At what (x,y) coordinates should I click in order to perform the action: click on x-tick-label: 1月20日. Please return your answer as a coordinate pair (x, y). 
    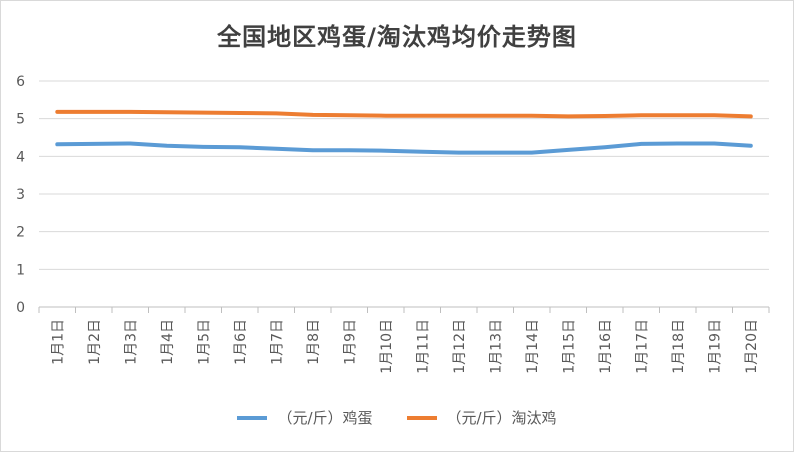
    Looking at the image, I should click on (752, 346).